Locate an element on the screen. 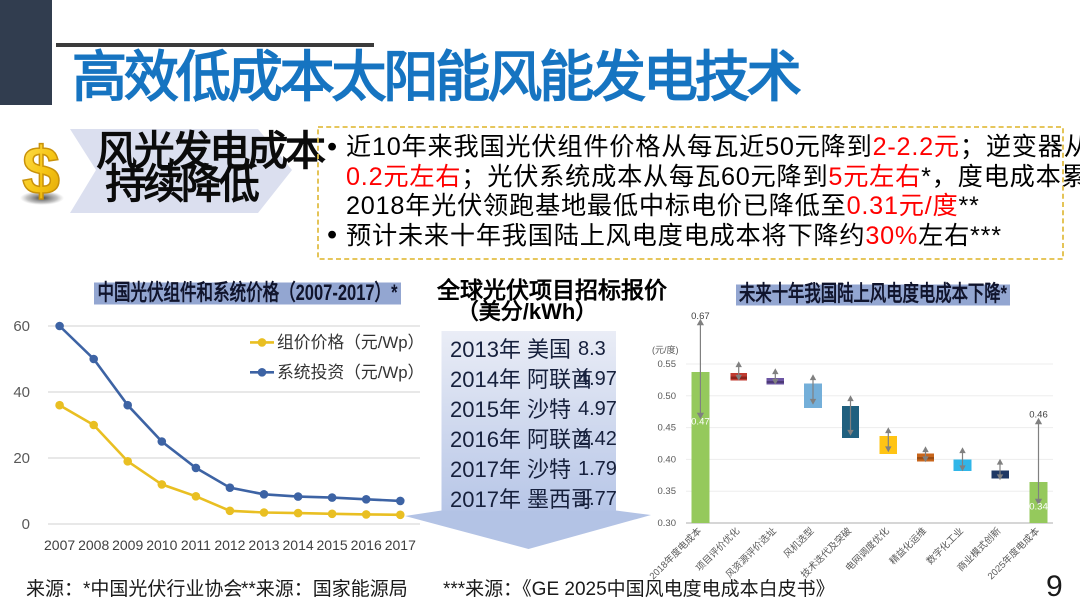 The image size is (1080, 608). svg-text: 0.47 is located at coordinates (700, 422).